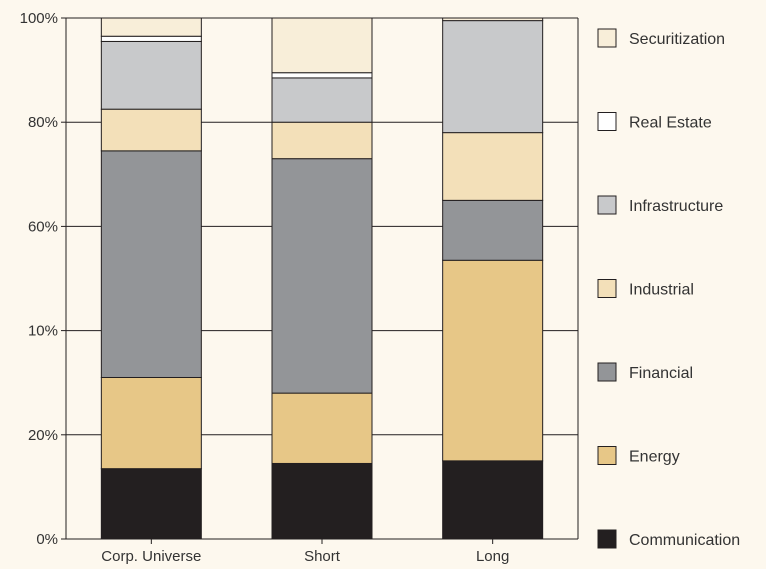 Image resolution: width=766 pixels, height=569 pixels. What do you see at coordinates (43, 435) in the screenshot?
I see `y-tick-label: 20%` at bounding box center [43, 435].